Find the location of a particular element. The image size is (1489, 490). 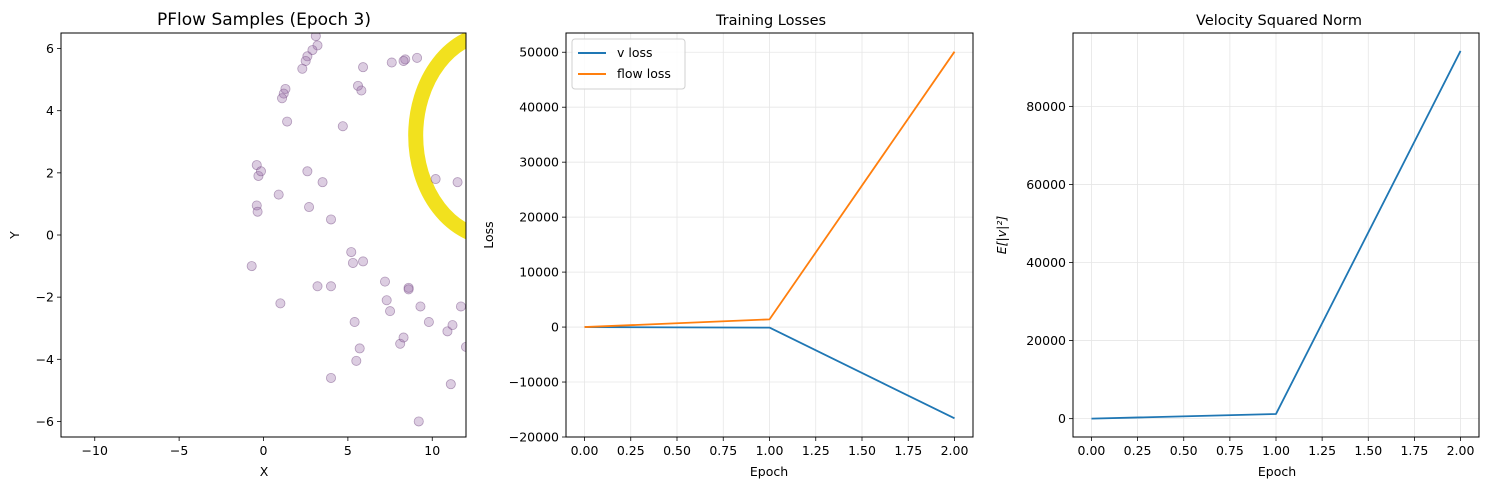

velocity-y-ticks: 0 20000 40000 60000 80000 is located at coordinates (1049, 262).